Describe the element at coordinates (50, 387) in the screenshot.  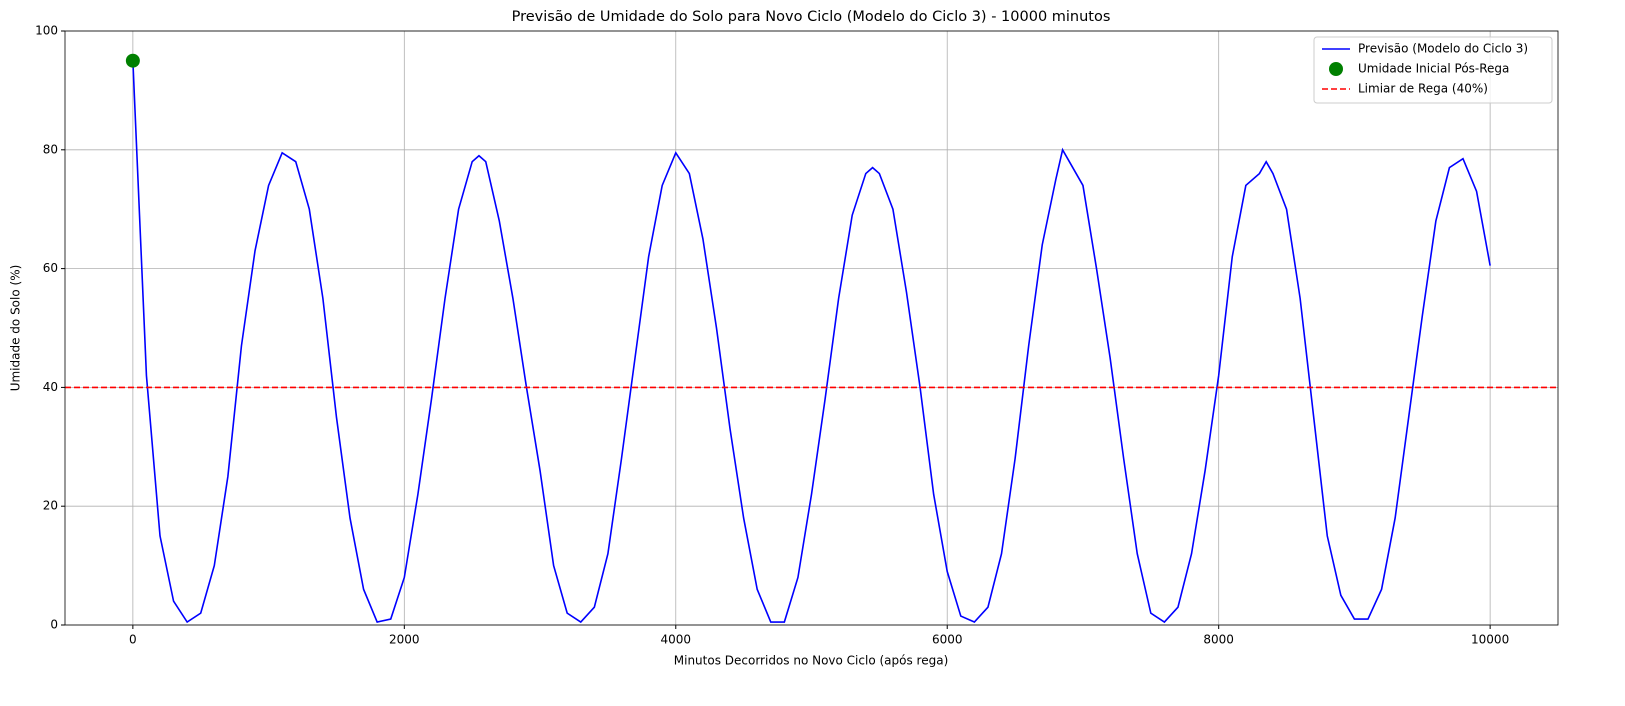
I see `y-tick-label: 40` at that location.